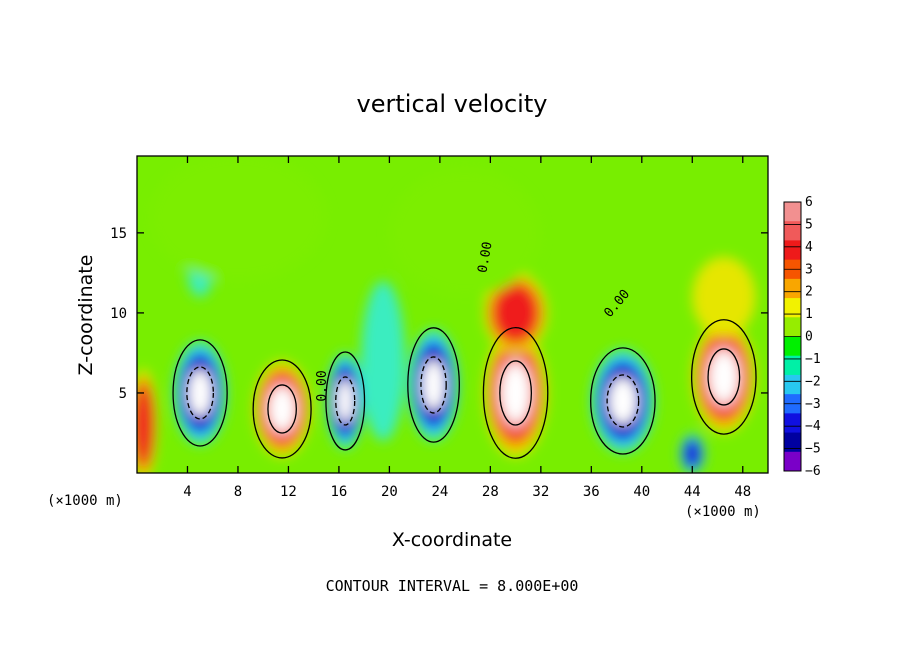 This screenshot has height=654, width=904. Describe the element at coordinates (641, 492) in the screenshot. I see `x-tick-label-9: 40` at that location.